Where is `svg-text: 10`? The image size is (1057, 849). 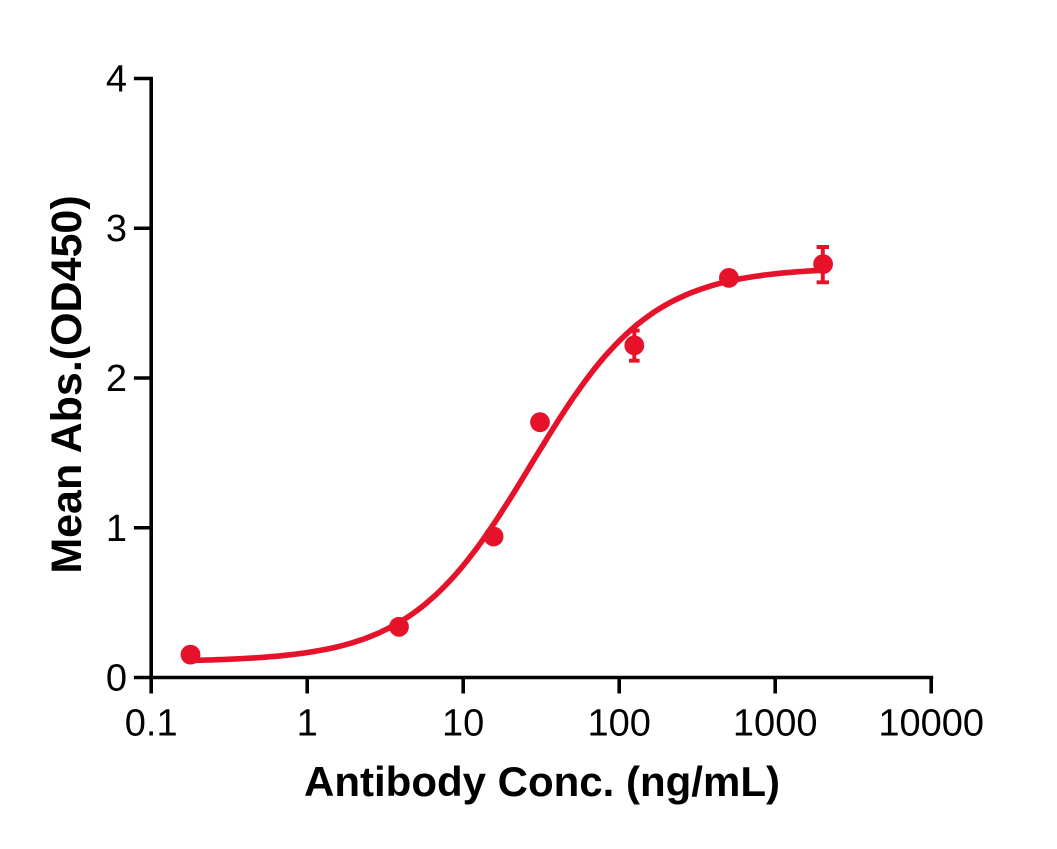
svg-text: 10 is located at coordinates (463, 724).